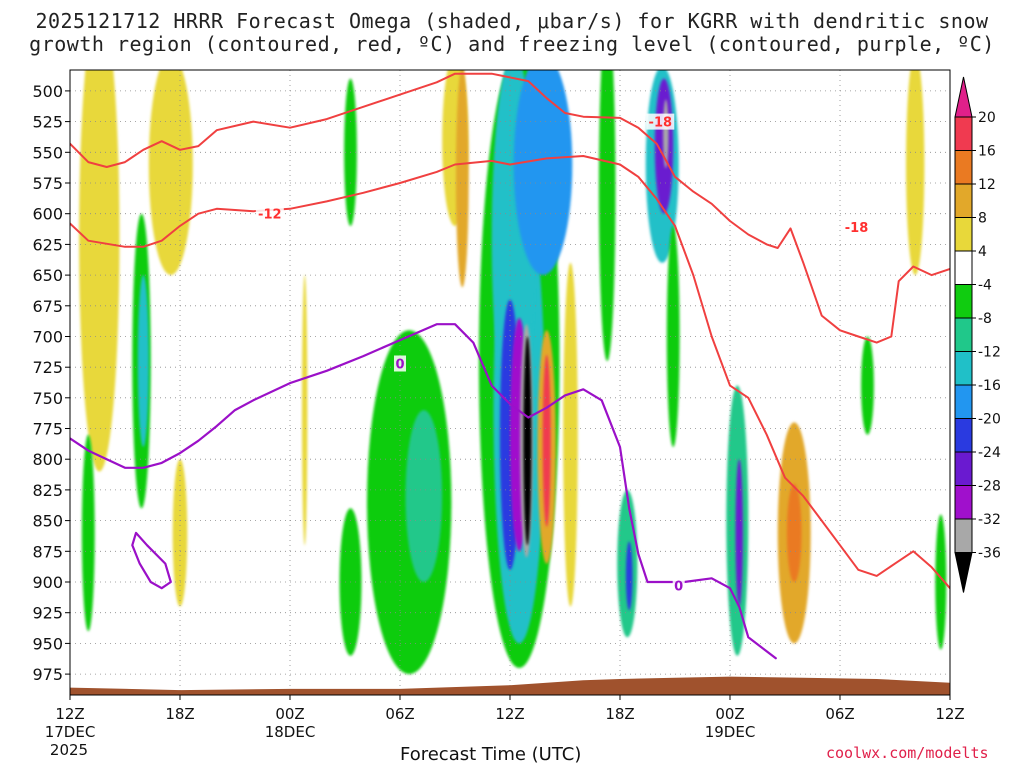 The image size is (1024, 768). What do you see at coordinates (47, 244) in the screenshot?
I see `y-tick-label-625: 625` at bounding box center [47, 244].